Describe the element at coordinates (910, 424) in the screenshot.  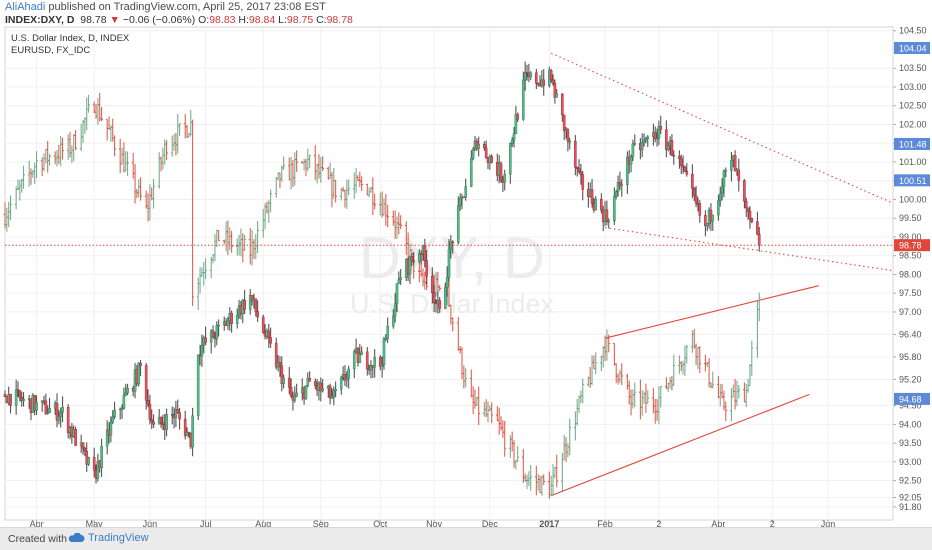
I see `y-tick-label: 94.00` at that location.